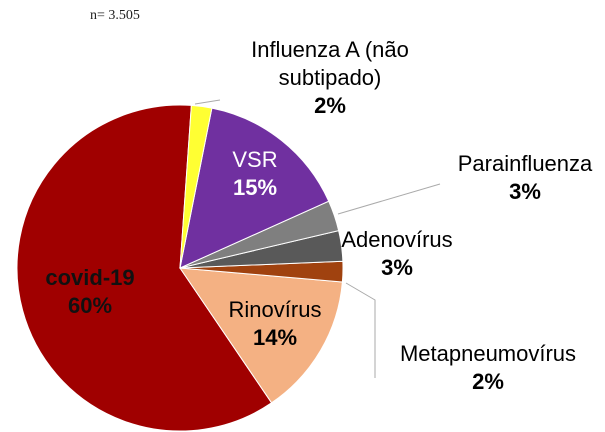  I want to click on category-name: Rinovírus, so click(275, 309).